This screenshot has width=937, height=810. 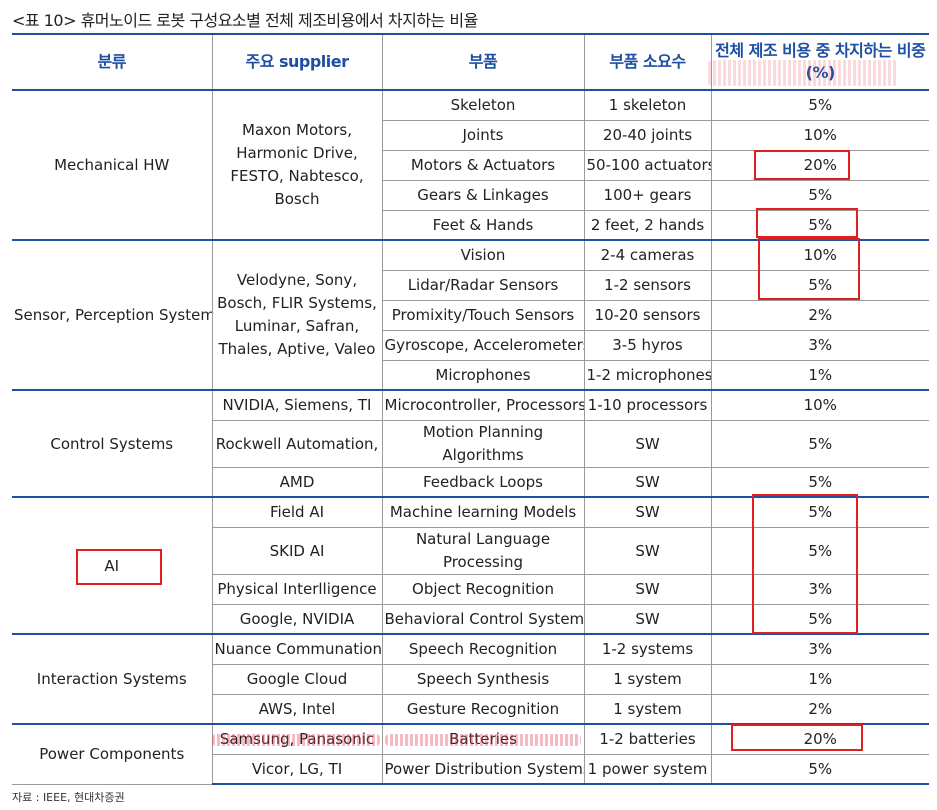 What do you see at coordinates (647, 769) in the screenshot?
I see `quantity-cell: 1 power system` at bounding box center [647, 769].